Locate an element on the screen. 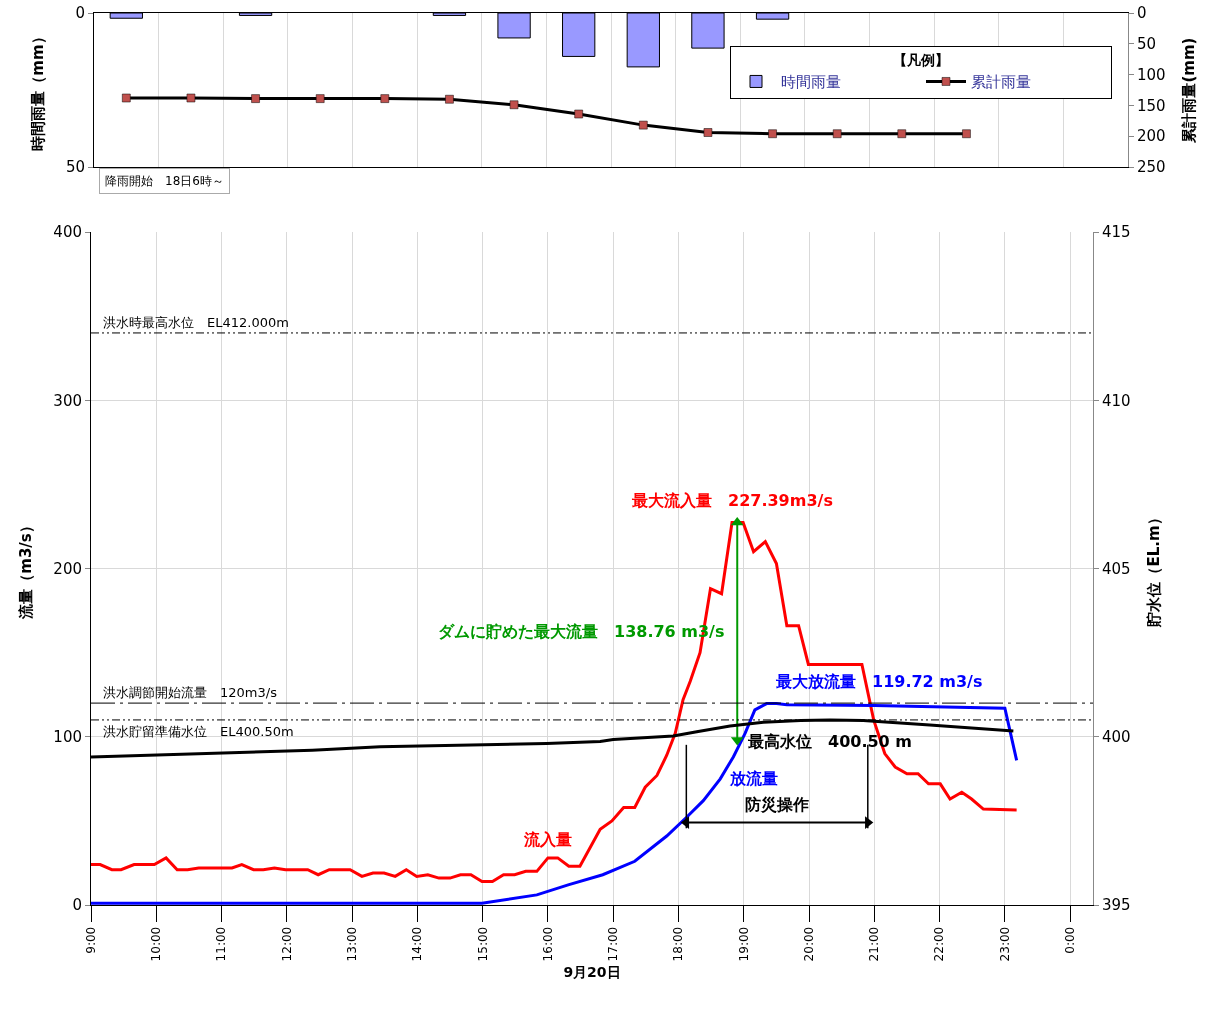 The height and width of the screenshot is (1026, 1219). y-tick-label: 50 is located at coordinates (75, 167).